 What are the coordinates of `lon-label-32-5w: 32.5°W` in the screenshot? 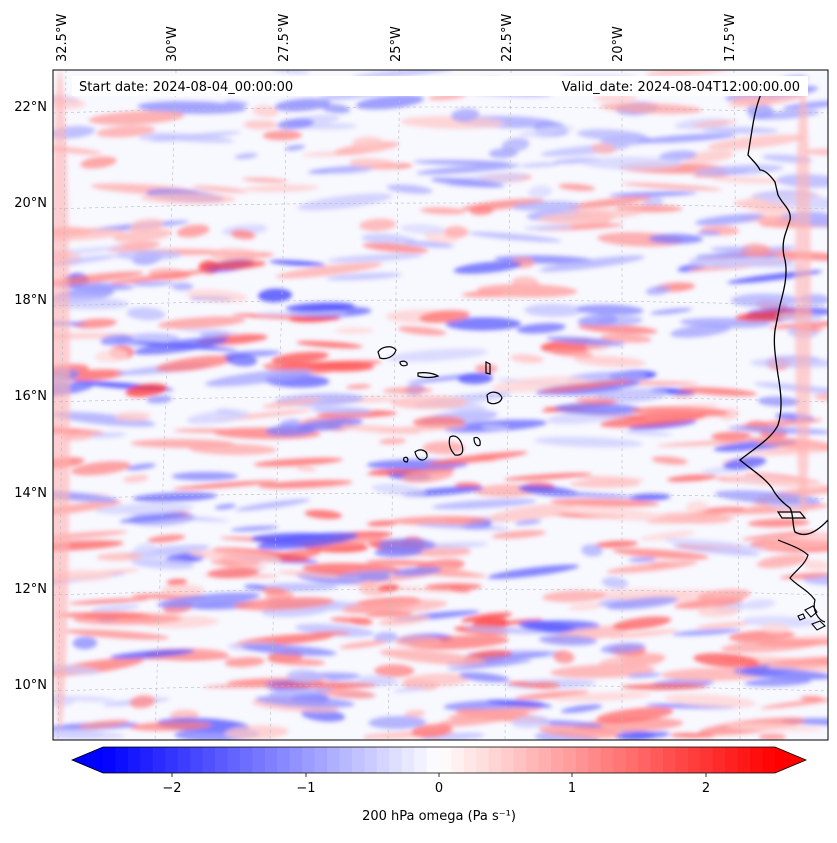 It's located at (62, 38).